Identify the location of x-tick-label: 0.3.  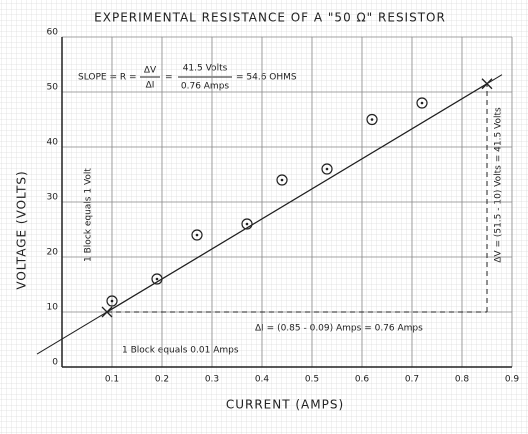
(212, 380).